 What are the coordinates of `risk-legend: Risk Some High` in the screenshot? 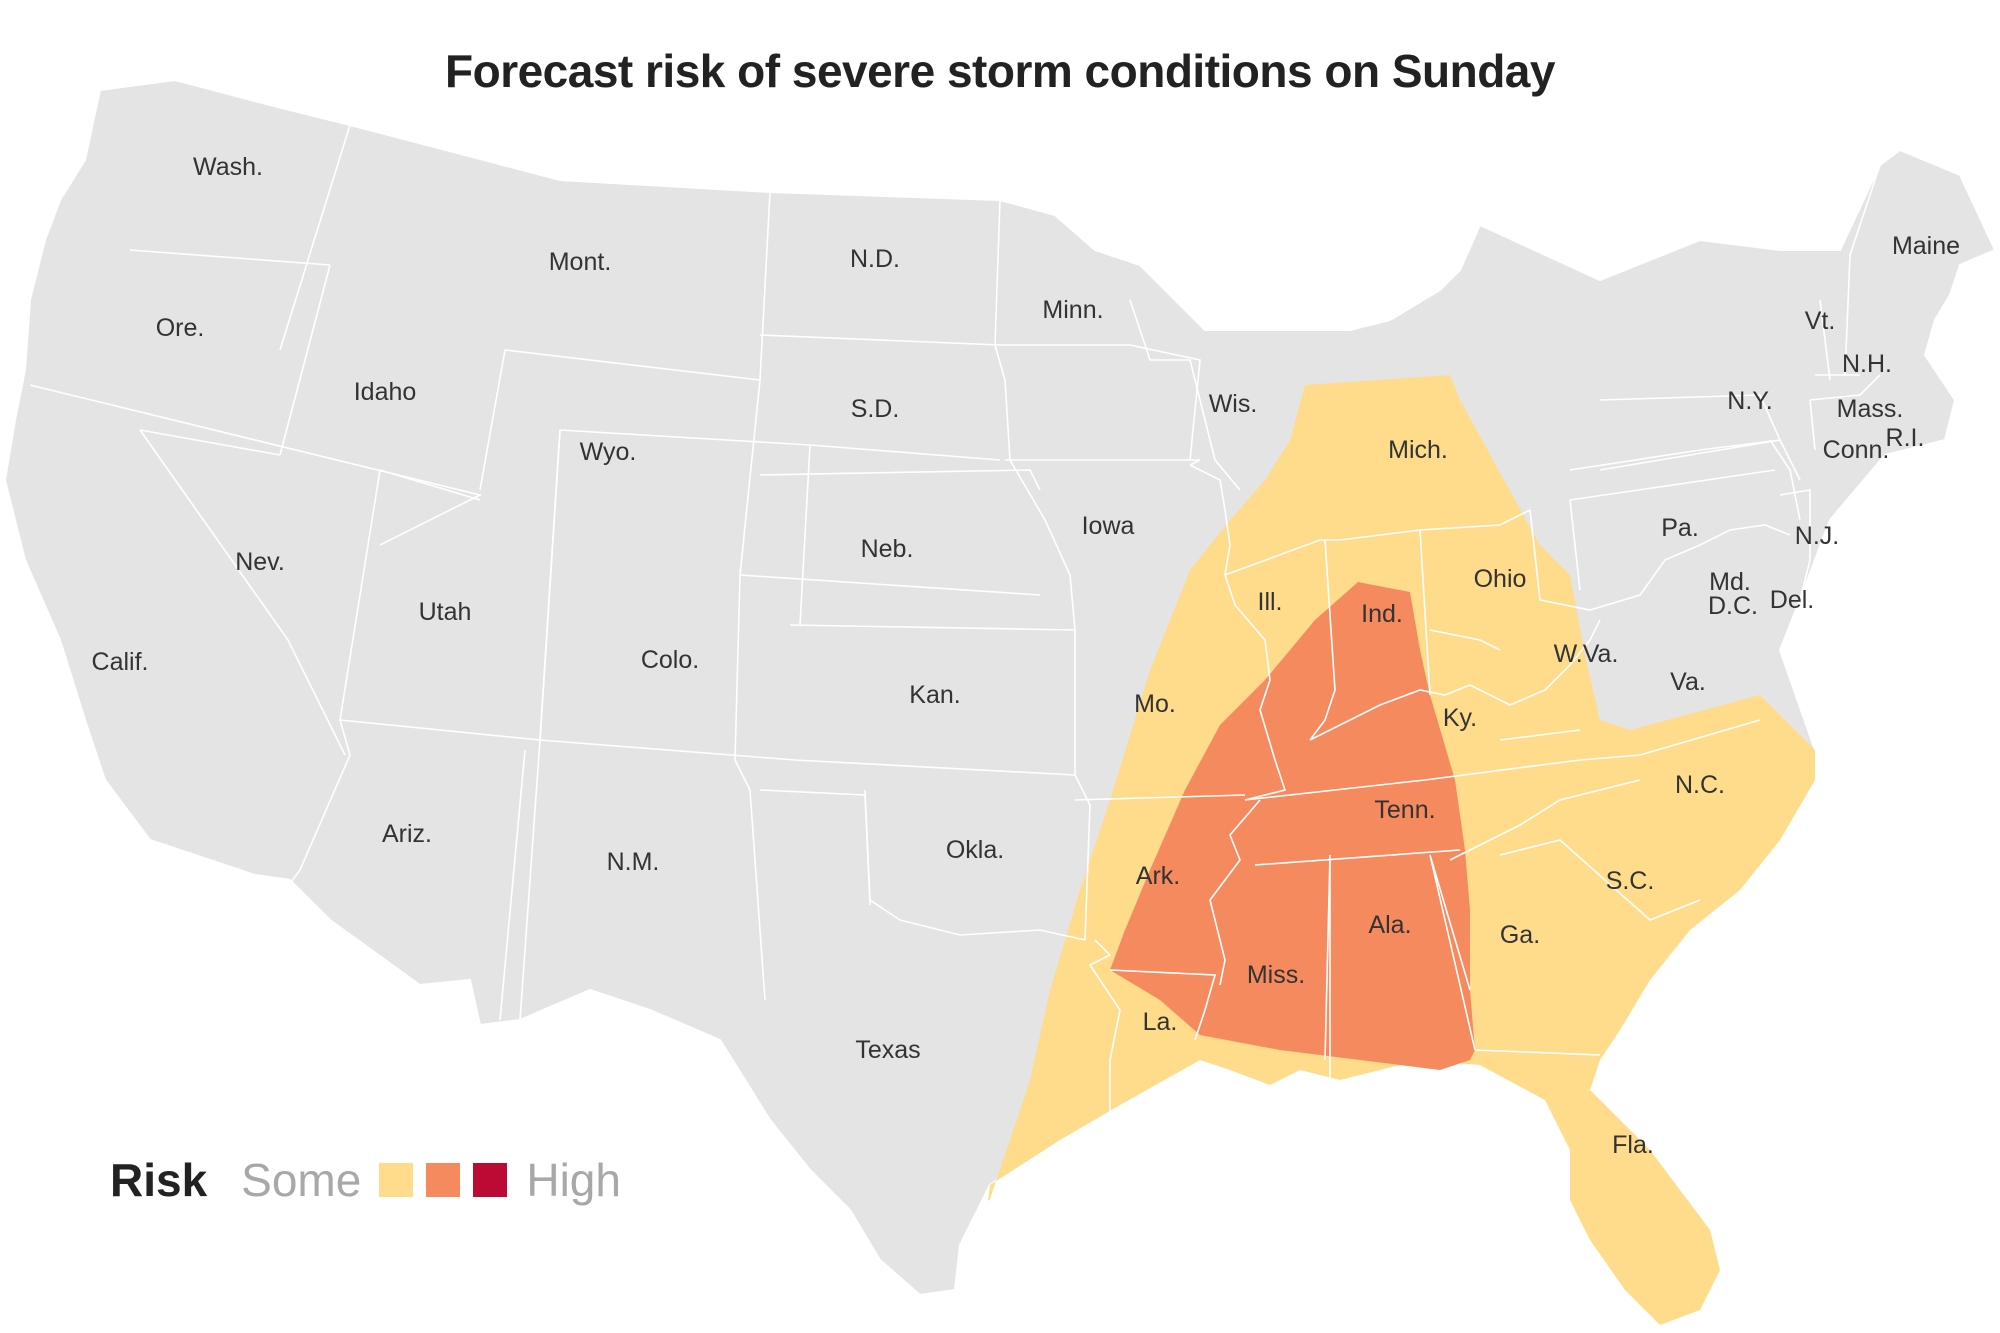 It's located at (365, 1180).